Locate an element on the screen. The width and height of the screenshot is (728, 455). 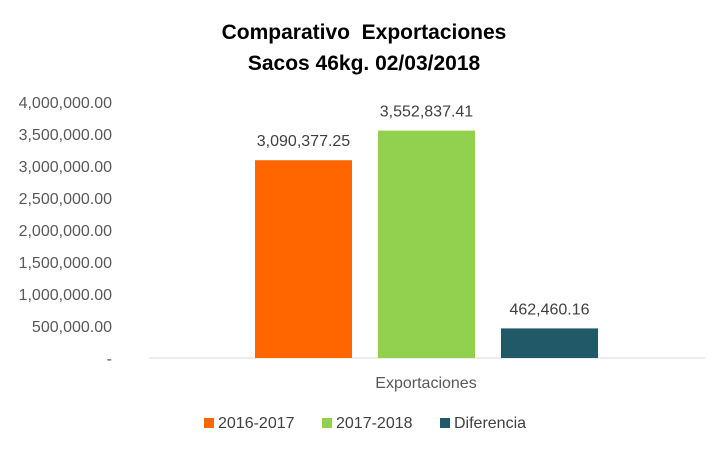
legend-label: 2016-2017 is located at coordinates (256, 423).